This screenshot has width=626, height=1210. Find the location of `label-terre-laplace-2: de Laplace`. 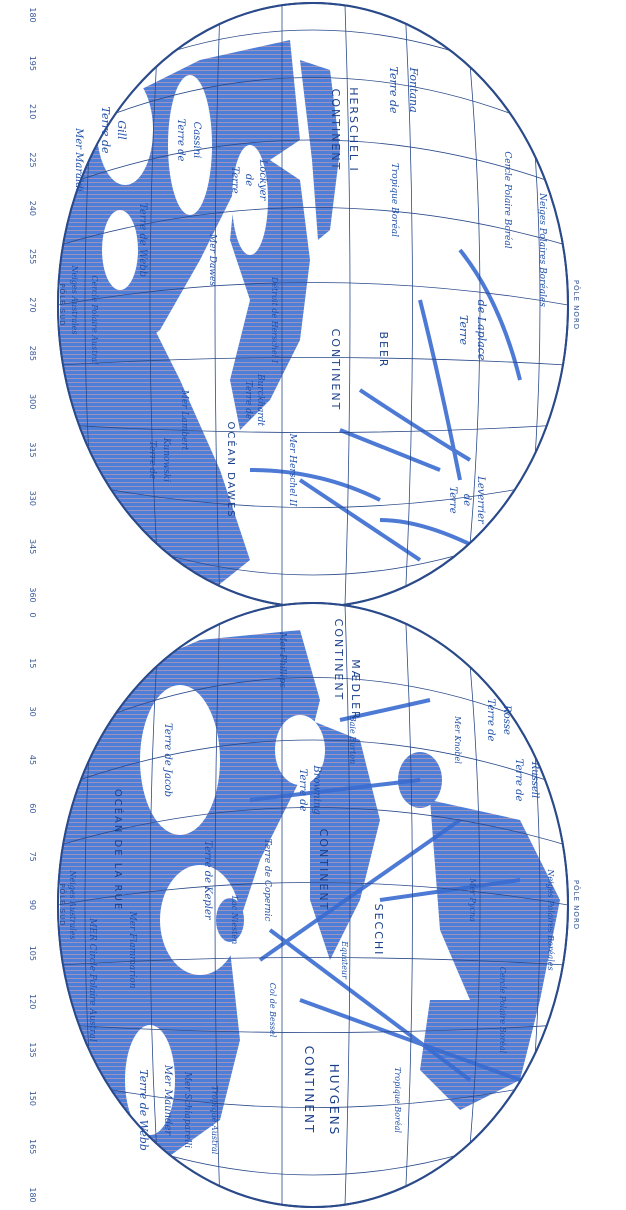

label-terre-laplace-2: de Laplace is located at coordinates (481, 330).